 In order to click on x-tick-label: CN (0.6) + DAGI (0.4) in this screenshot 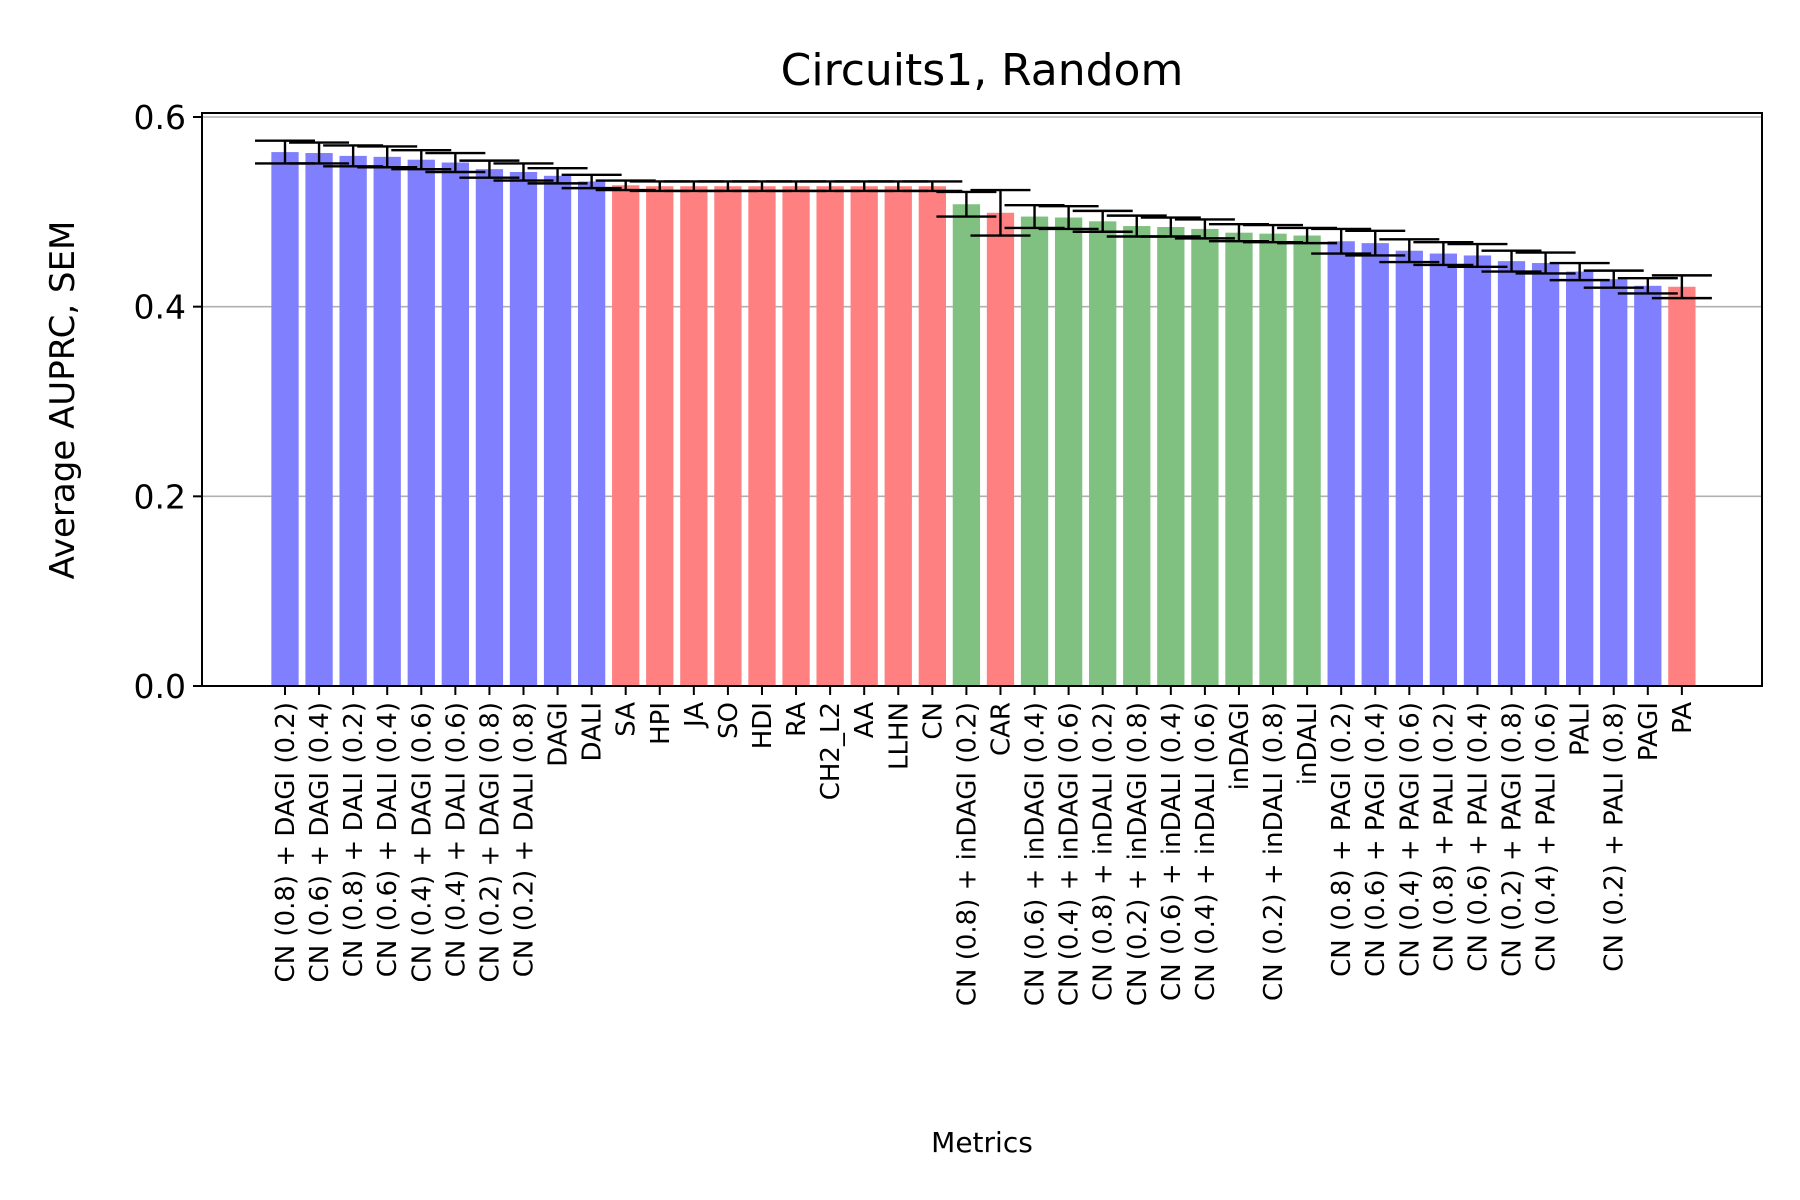, I will do `click(320, 842)`.